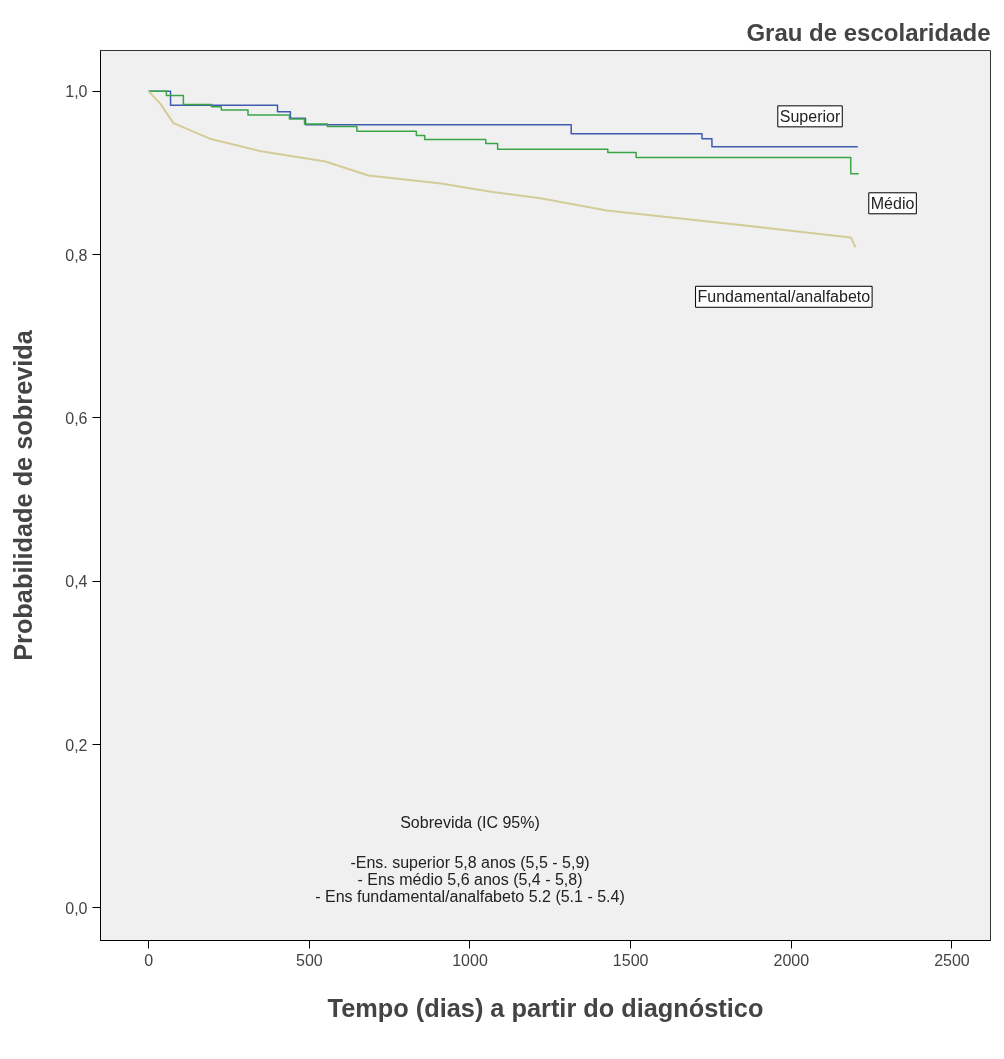 This screenshot has width=1004, height=1059. I want to click on annotation: -Ens. superior 5,8 anos (5,5 - 5,9), so click(470, 862).